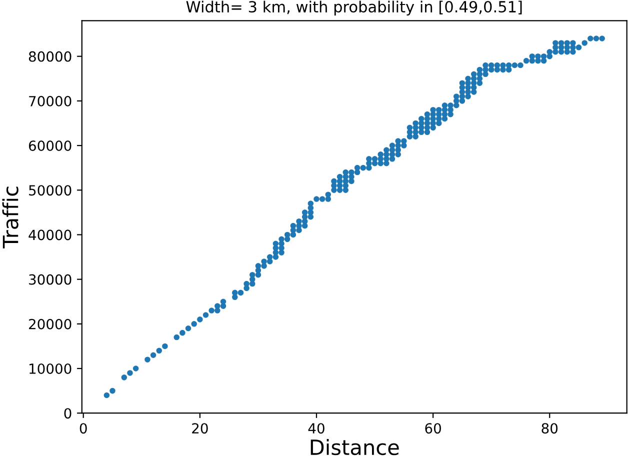  I want to click on y-tick-label: 30000, so click(50, 279).